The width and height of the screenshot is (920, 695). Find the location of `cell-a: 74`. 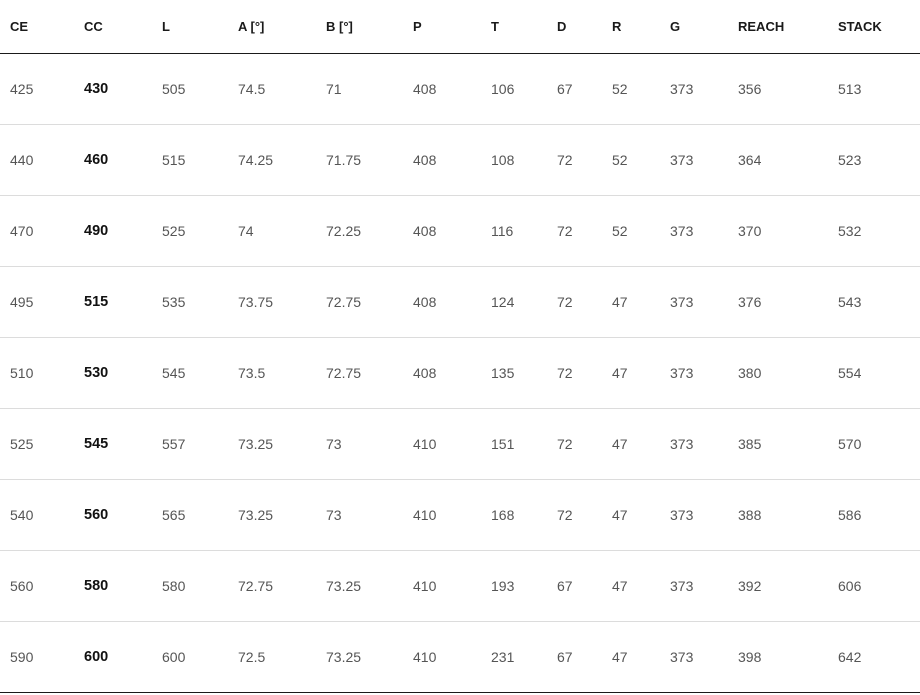

cell-a: 74 is located at coordinates (272, 231).